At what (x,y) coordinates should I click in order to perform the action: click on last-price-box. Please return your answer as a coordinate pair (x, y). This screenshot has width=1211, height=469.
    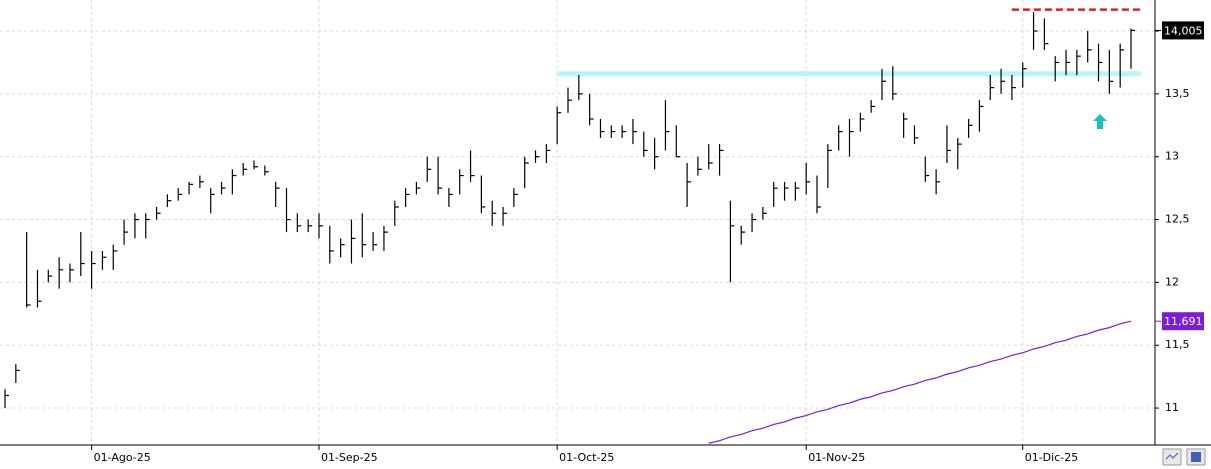
    Looking at the image, I should click on (1183, 30).